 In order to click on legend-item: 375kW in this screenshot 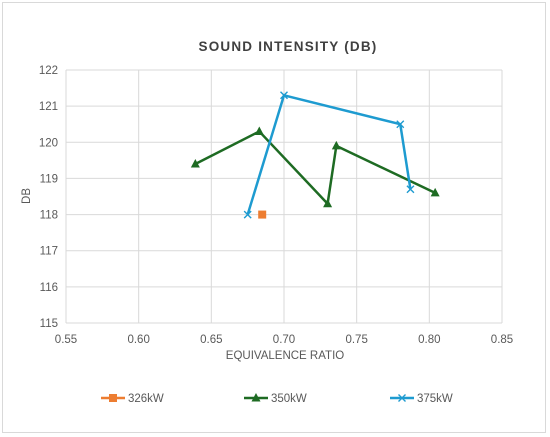, I will do `click(421, 399)`.